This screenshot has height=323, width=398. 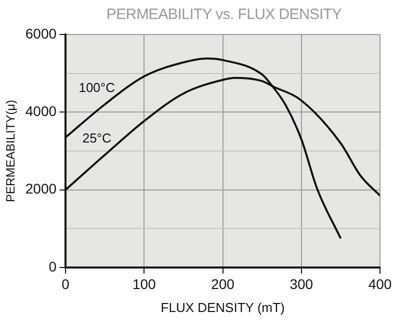 What do you see at coordinates (41, 33) in the screenshot?
I see `y-tick-label: 6000` at bounding box center [41, 33].